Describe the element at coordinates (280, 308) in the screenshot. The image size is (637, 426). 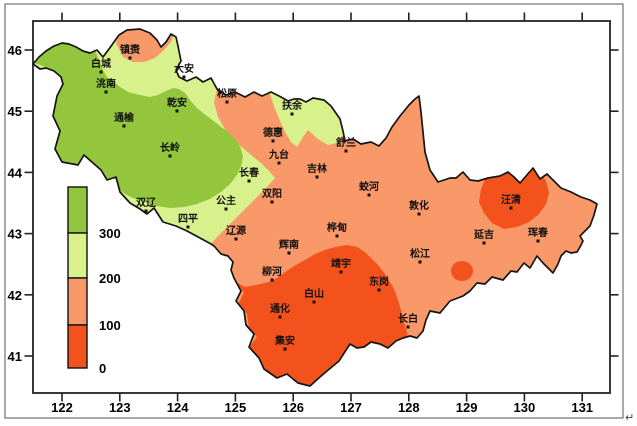
I see `city-label: 通化` at that location.